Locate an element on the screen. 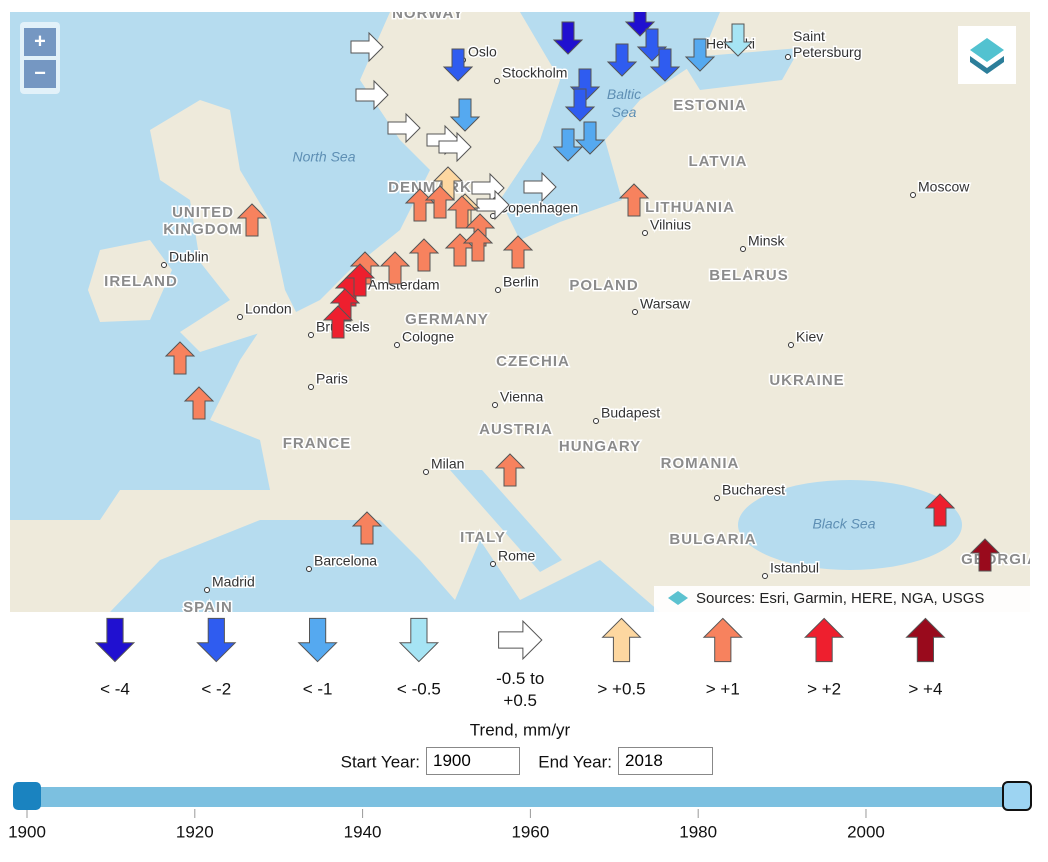 Image resolution: width=1048 pixels, height=862 pixels. city-label: Cologne is located at coordinates (428, 337).